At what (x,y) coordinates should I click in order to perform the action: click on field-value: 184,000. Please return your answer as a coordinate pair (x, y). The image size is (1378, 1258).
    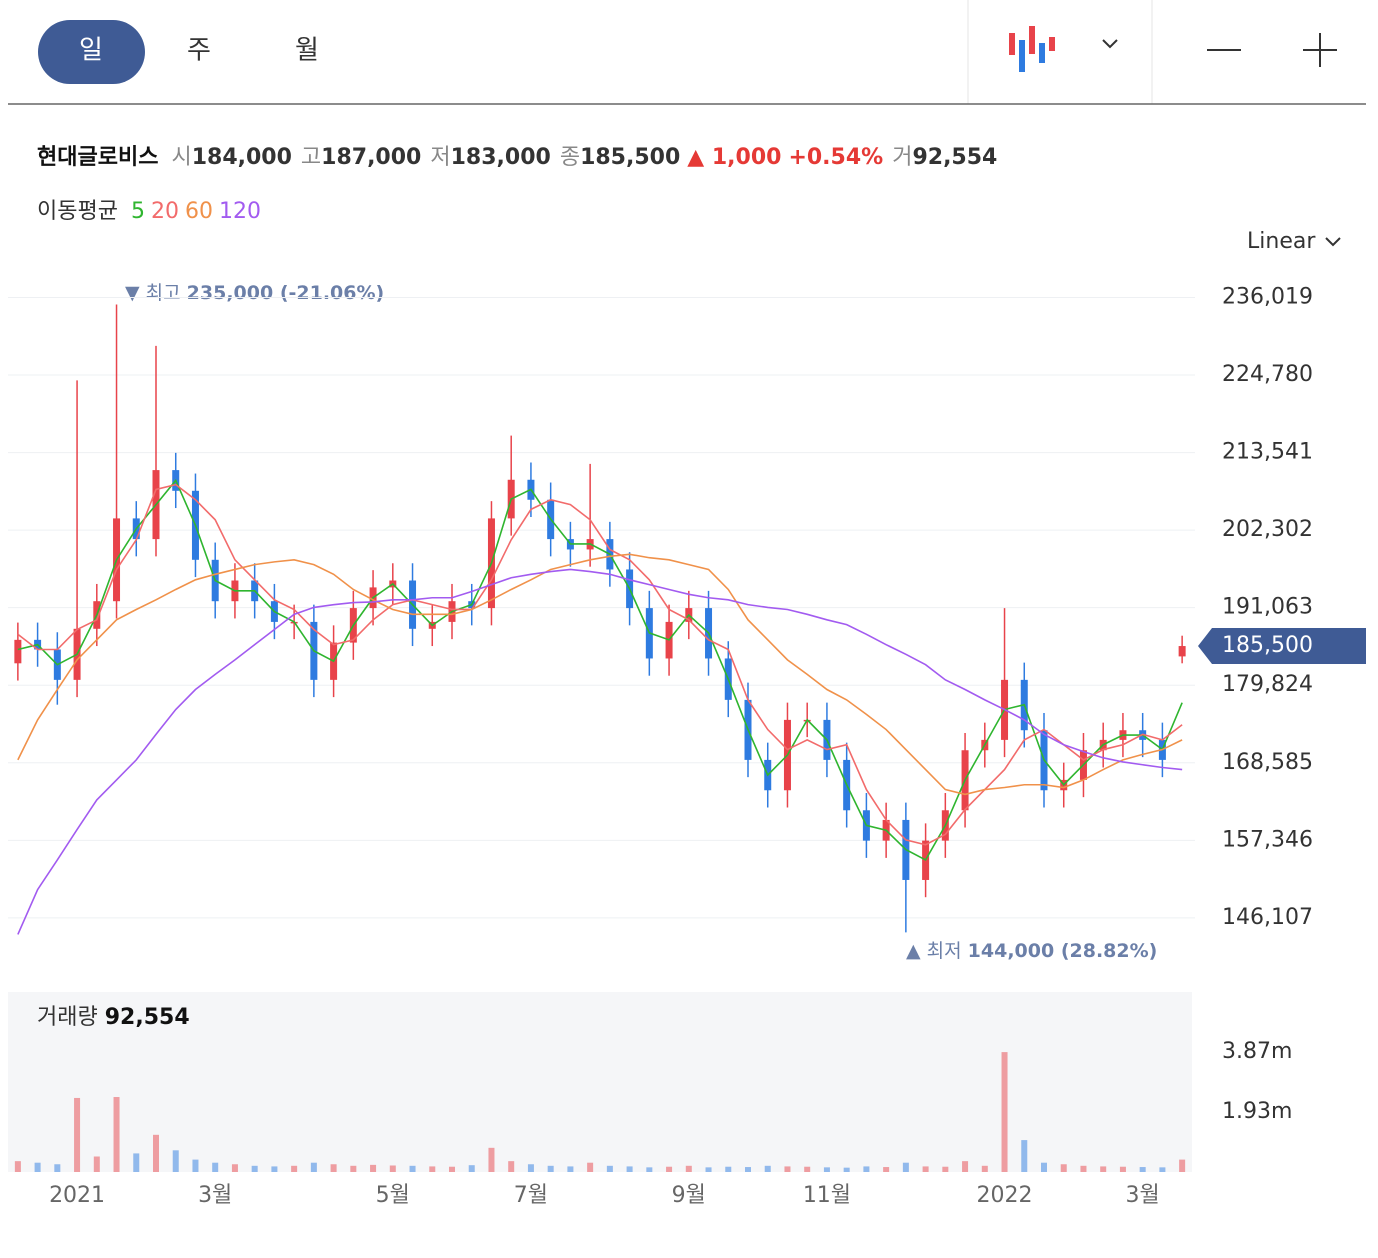
    Looking at the image, I should click on (242, 157).